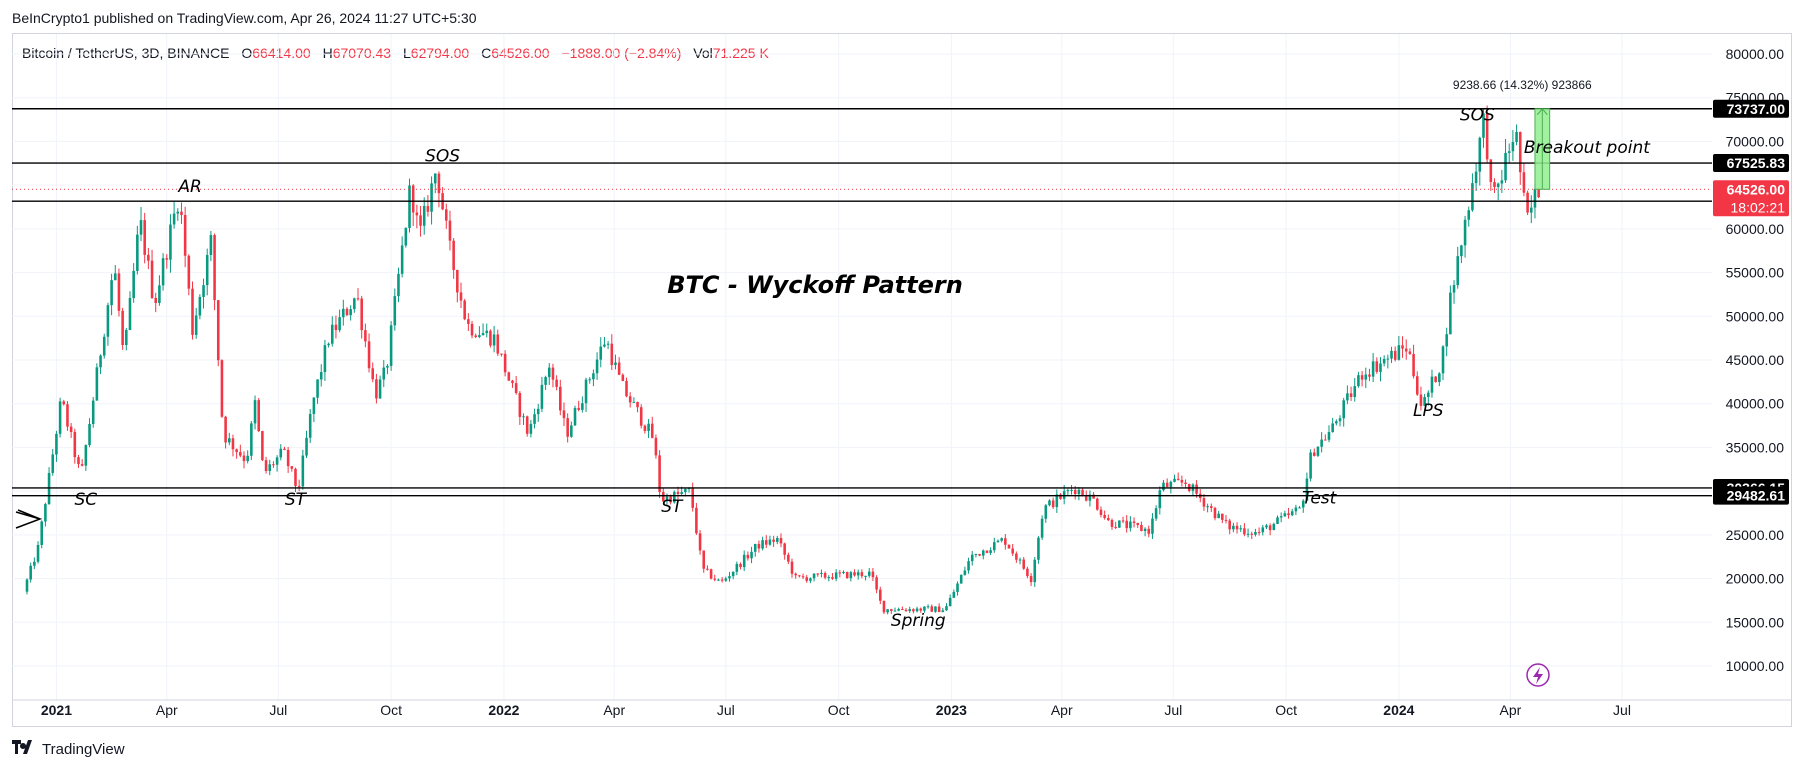 This screenshot has width=1804, height=771. I want to click on price-tick-label: 15000.00, so click(1755, 622).